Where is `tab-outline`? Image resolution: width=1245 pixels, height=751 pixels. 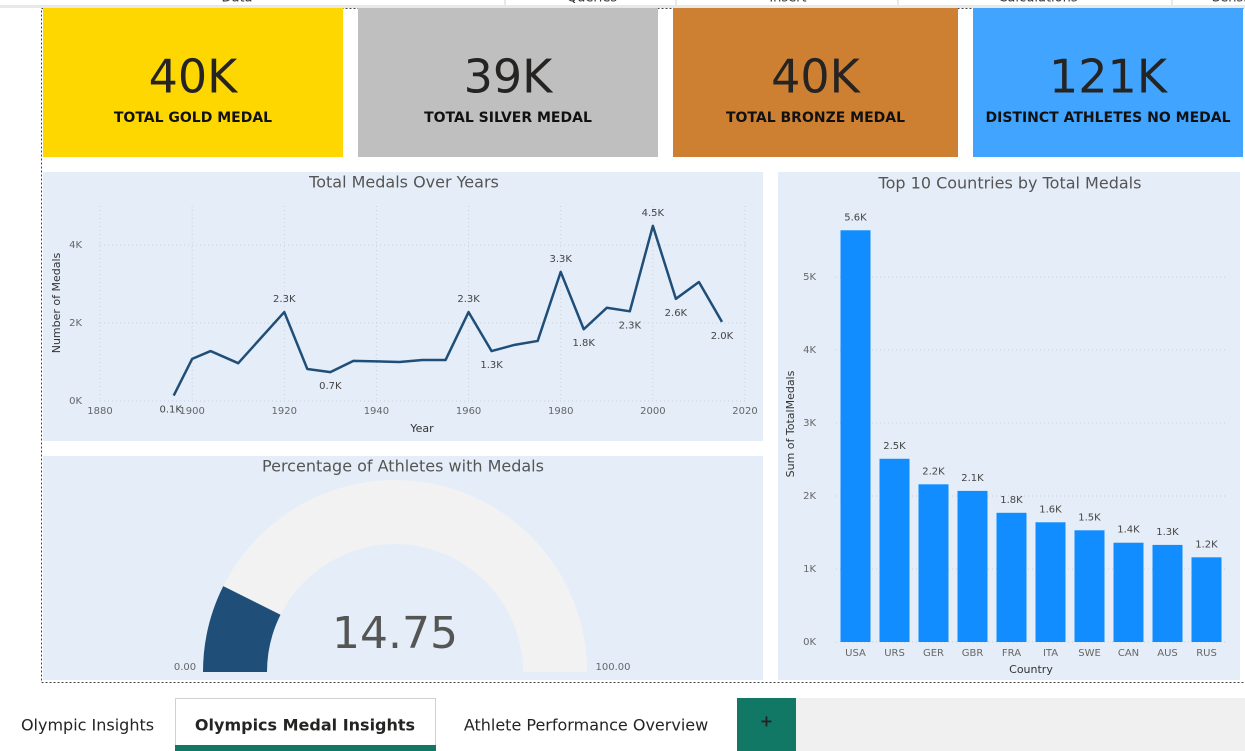
tab-outline is located at coordinates (305, 724).